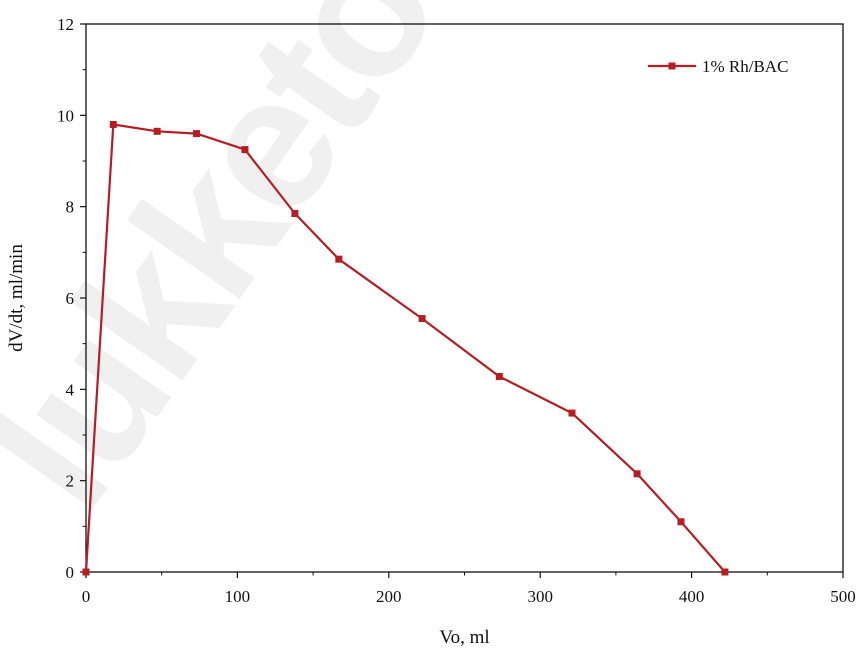 The width and height of the screenshot is (861, 652). Describe the element at coordinates (65, 115) in the screenshot. I see `y-tick-label: 10` at that location.